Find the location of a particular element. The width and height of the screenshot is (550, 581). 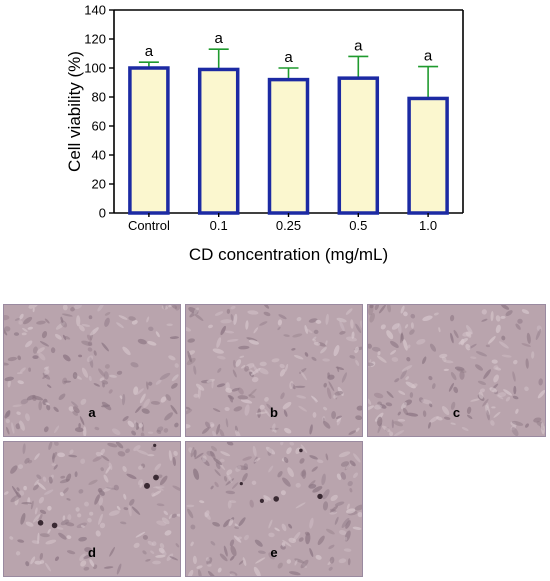

y-tick-label: 100 is located at coordinates (95, 68).